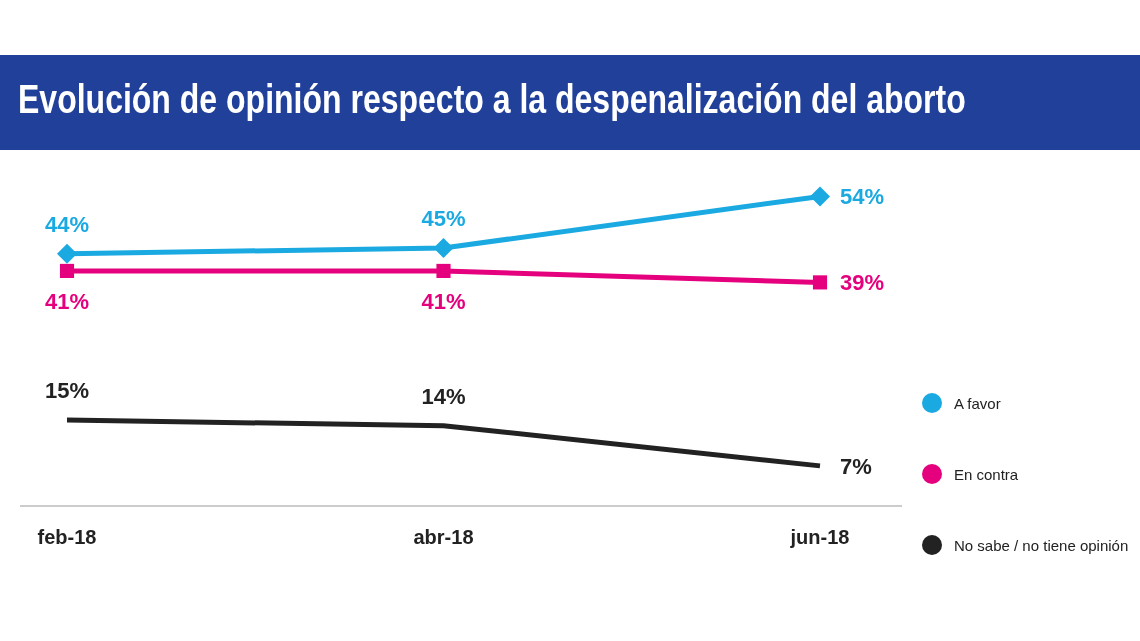 Image resolution: width=1140 pixels, height=641 pixels. Describe the element at coordinates (443, 396) in the screenshot. I see `data-label: 14%` at that location.